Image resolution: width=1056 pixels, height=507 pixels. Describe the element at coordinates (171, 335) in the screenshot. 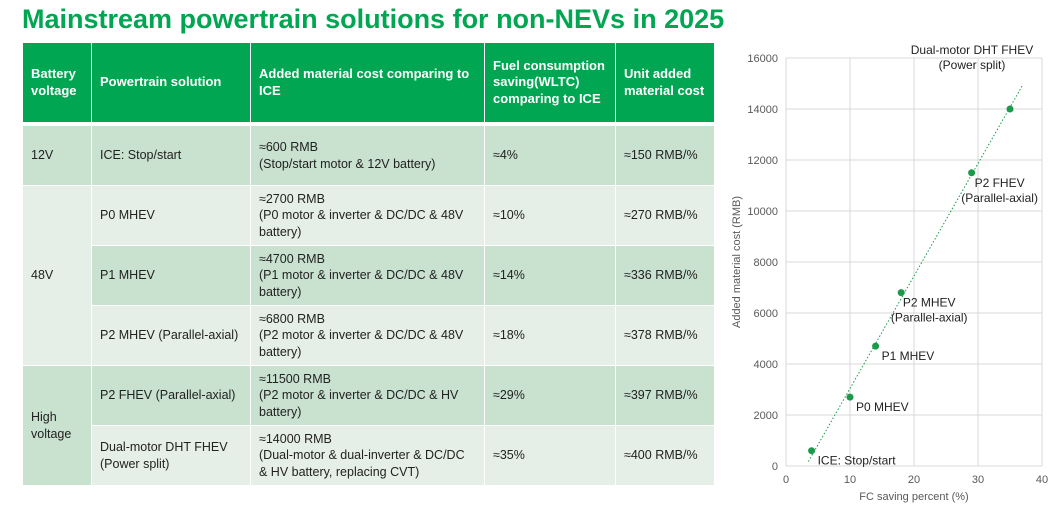

I see `powertrain-cell: P2 MHEV (Parallel-axial)` at that location.